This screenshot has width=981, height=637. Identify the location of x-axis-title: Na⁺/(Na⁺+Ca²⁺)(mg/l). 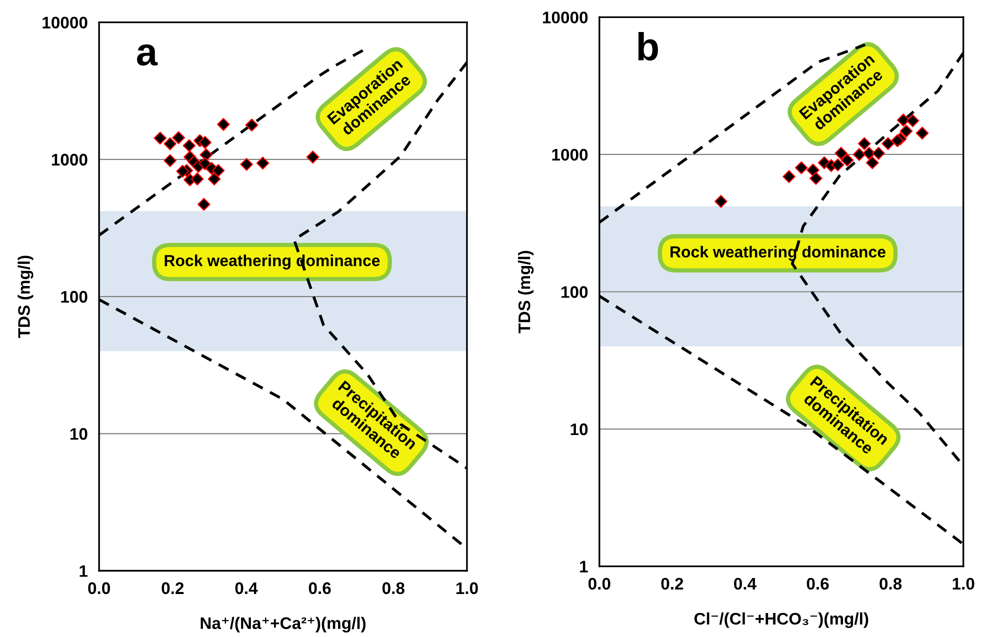
(283, 624).